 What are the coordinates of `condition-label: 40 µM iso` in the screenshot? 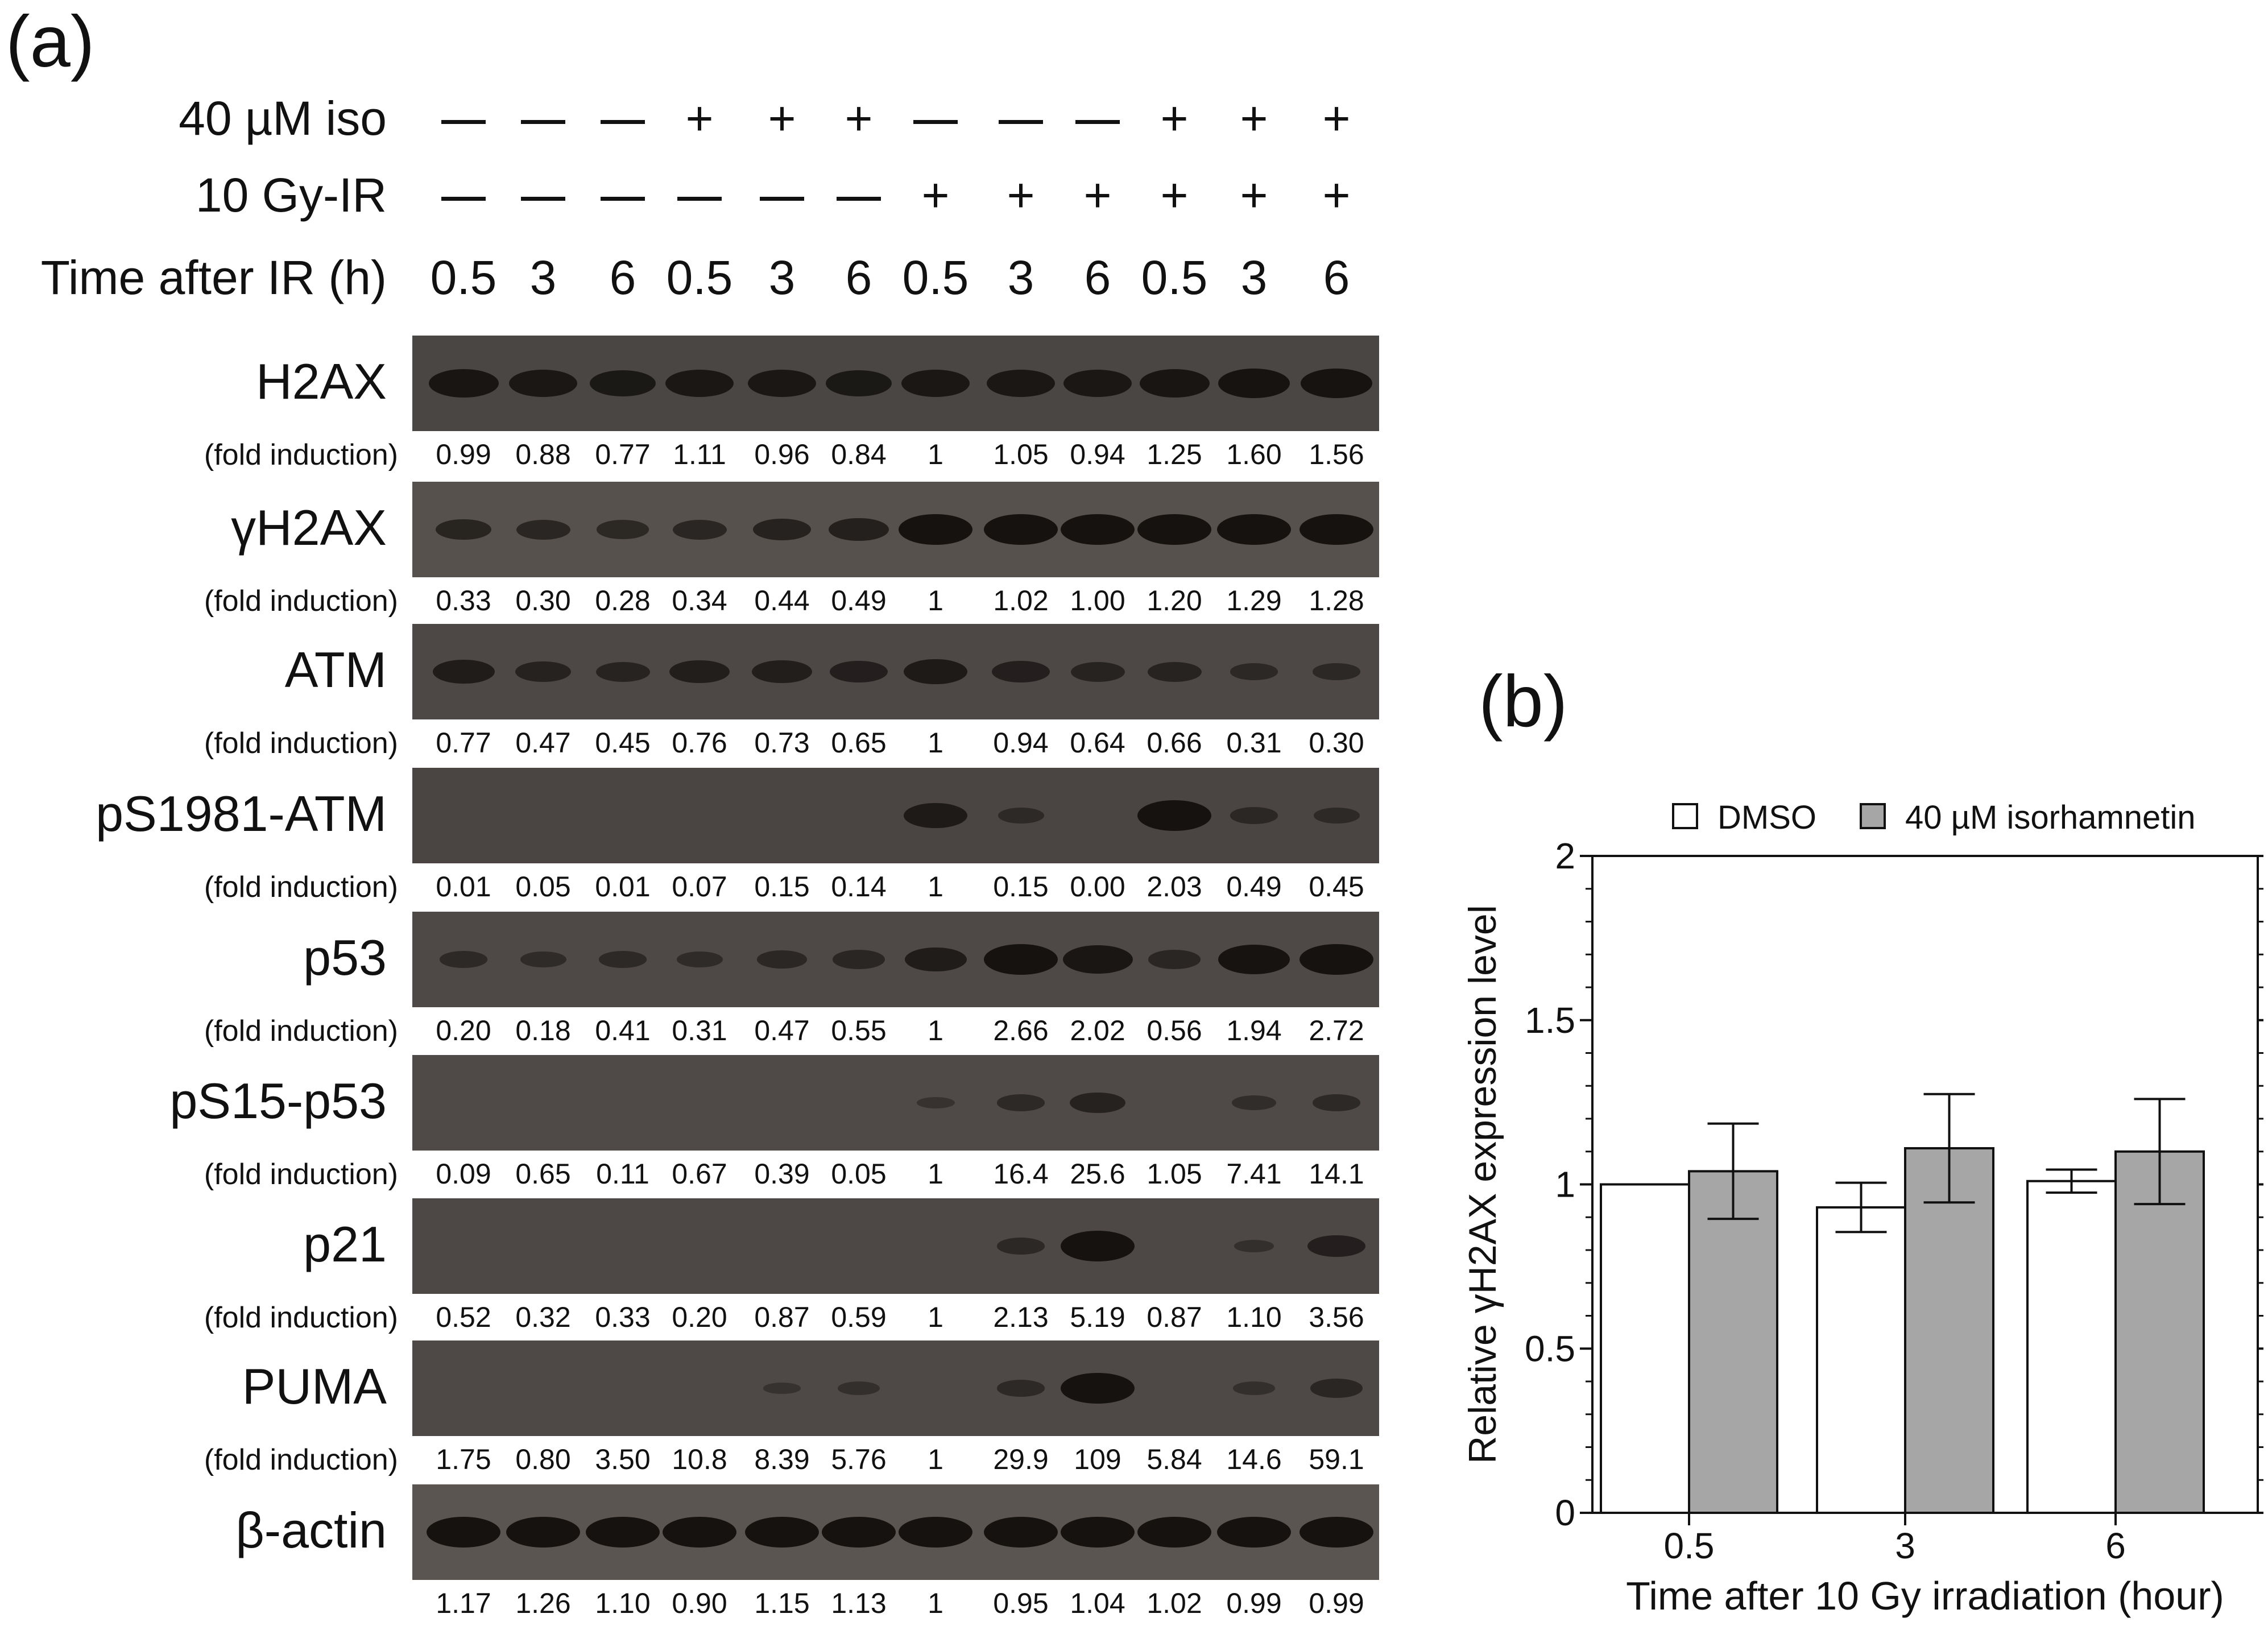 It's located at (283, 119).